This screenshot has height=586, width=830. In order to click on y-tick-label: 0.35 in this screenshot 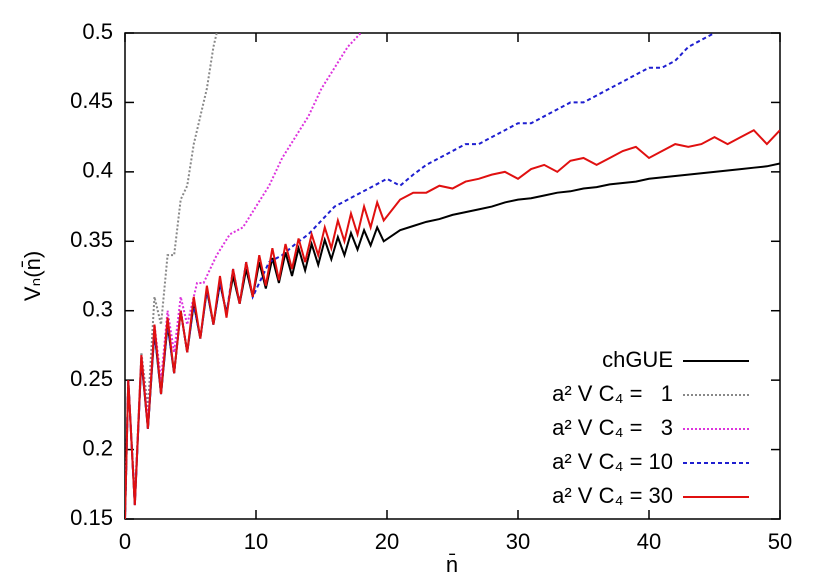, I will do `click(91, 239)`.